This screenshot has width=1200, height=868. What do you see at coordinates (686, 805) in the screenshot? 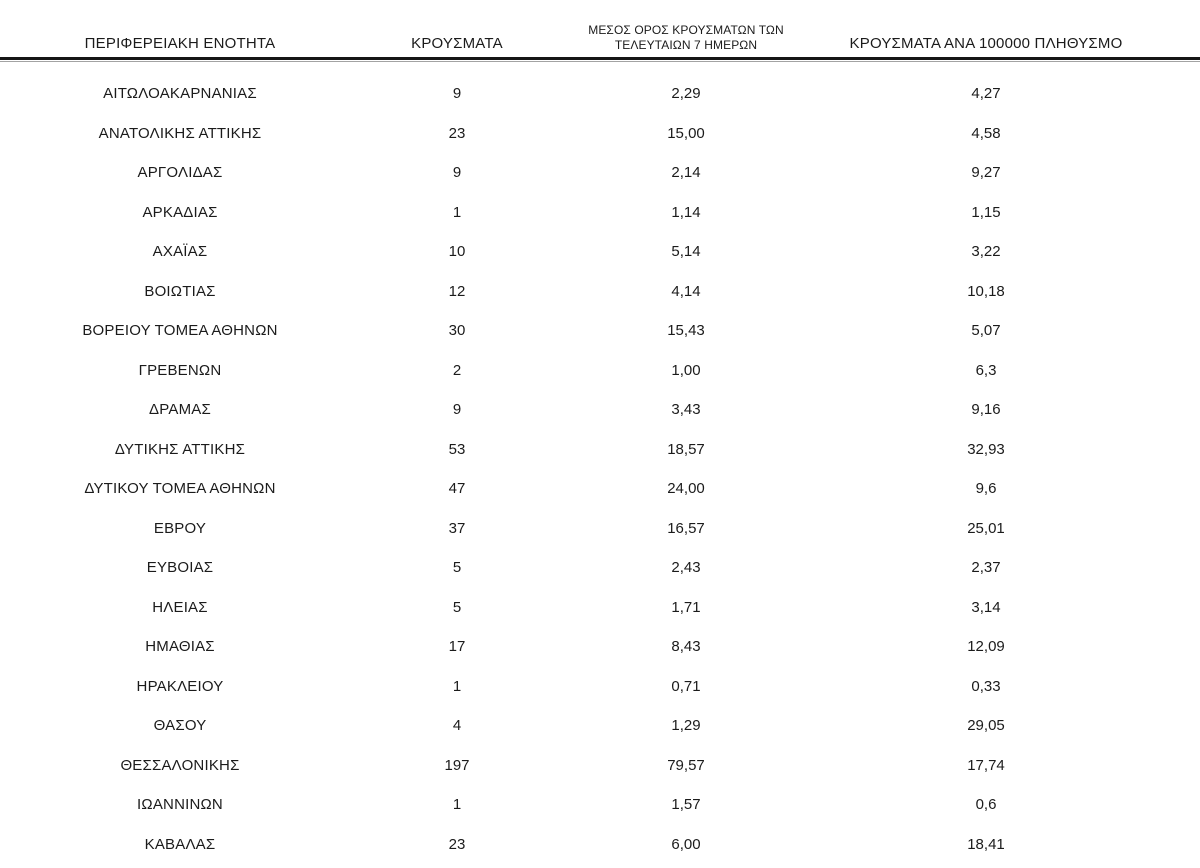
I see `avg7-cell: 1,57` at bounding box center [686, 805].